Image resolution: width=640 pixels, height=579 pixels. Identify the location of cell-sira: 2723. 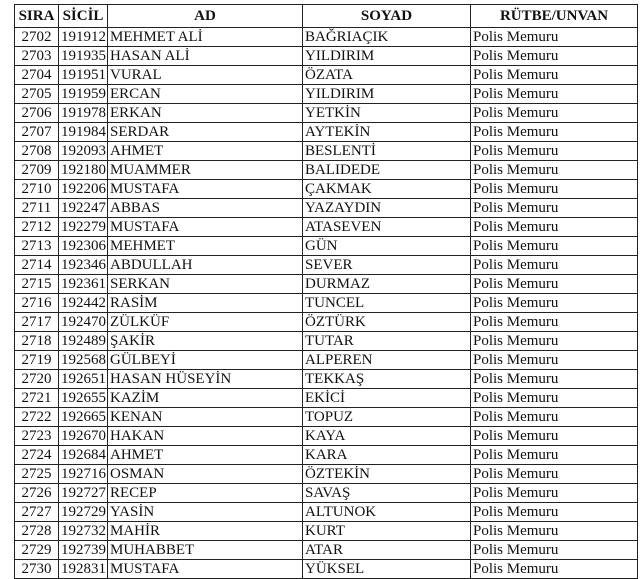
(36, 436).